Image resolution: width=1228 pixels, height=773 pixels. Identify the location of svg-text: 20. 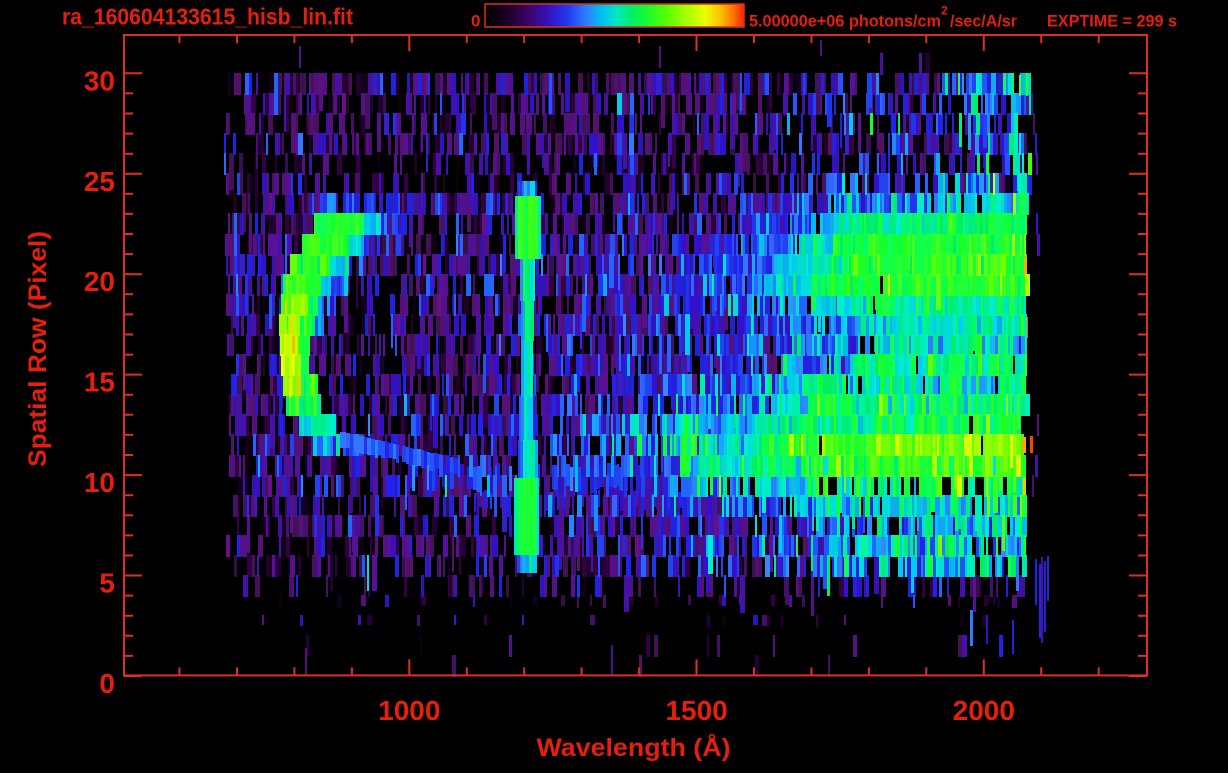
(99, 281).